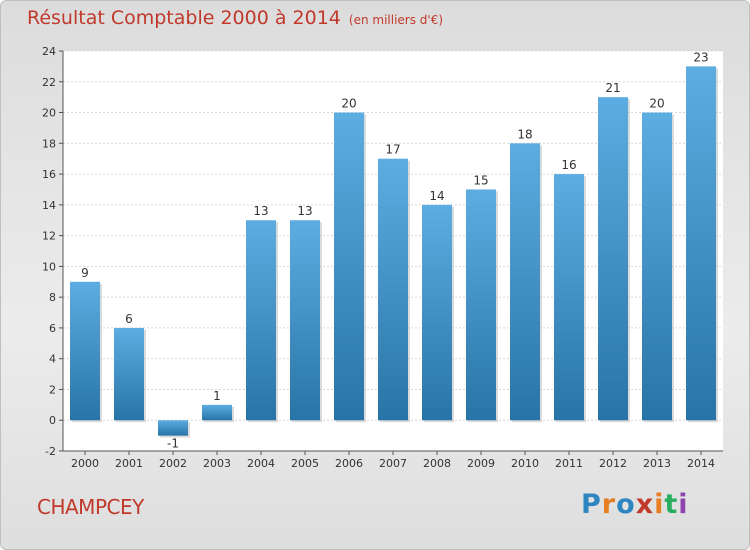  Describe the element at coordinates (52, 297) in the screenshot. I see `y-tick-label: 8` at that location.